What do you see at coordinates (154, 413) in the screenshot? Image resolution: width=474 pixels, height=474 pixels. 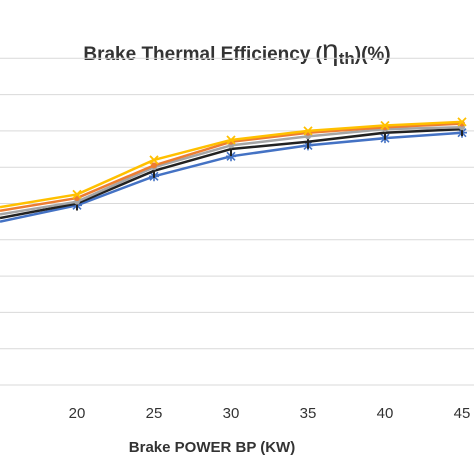 I see `x-tick-label-1: 25` at bounding box center [154, 413].